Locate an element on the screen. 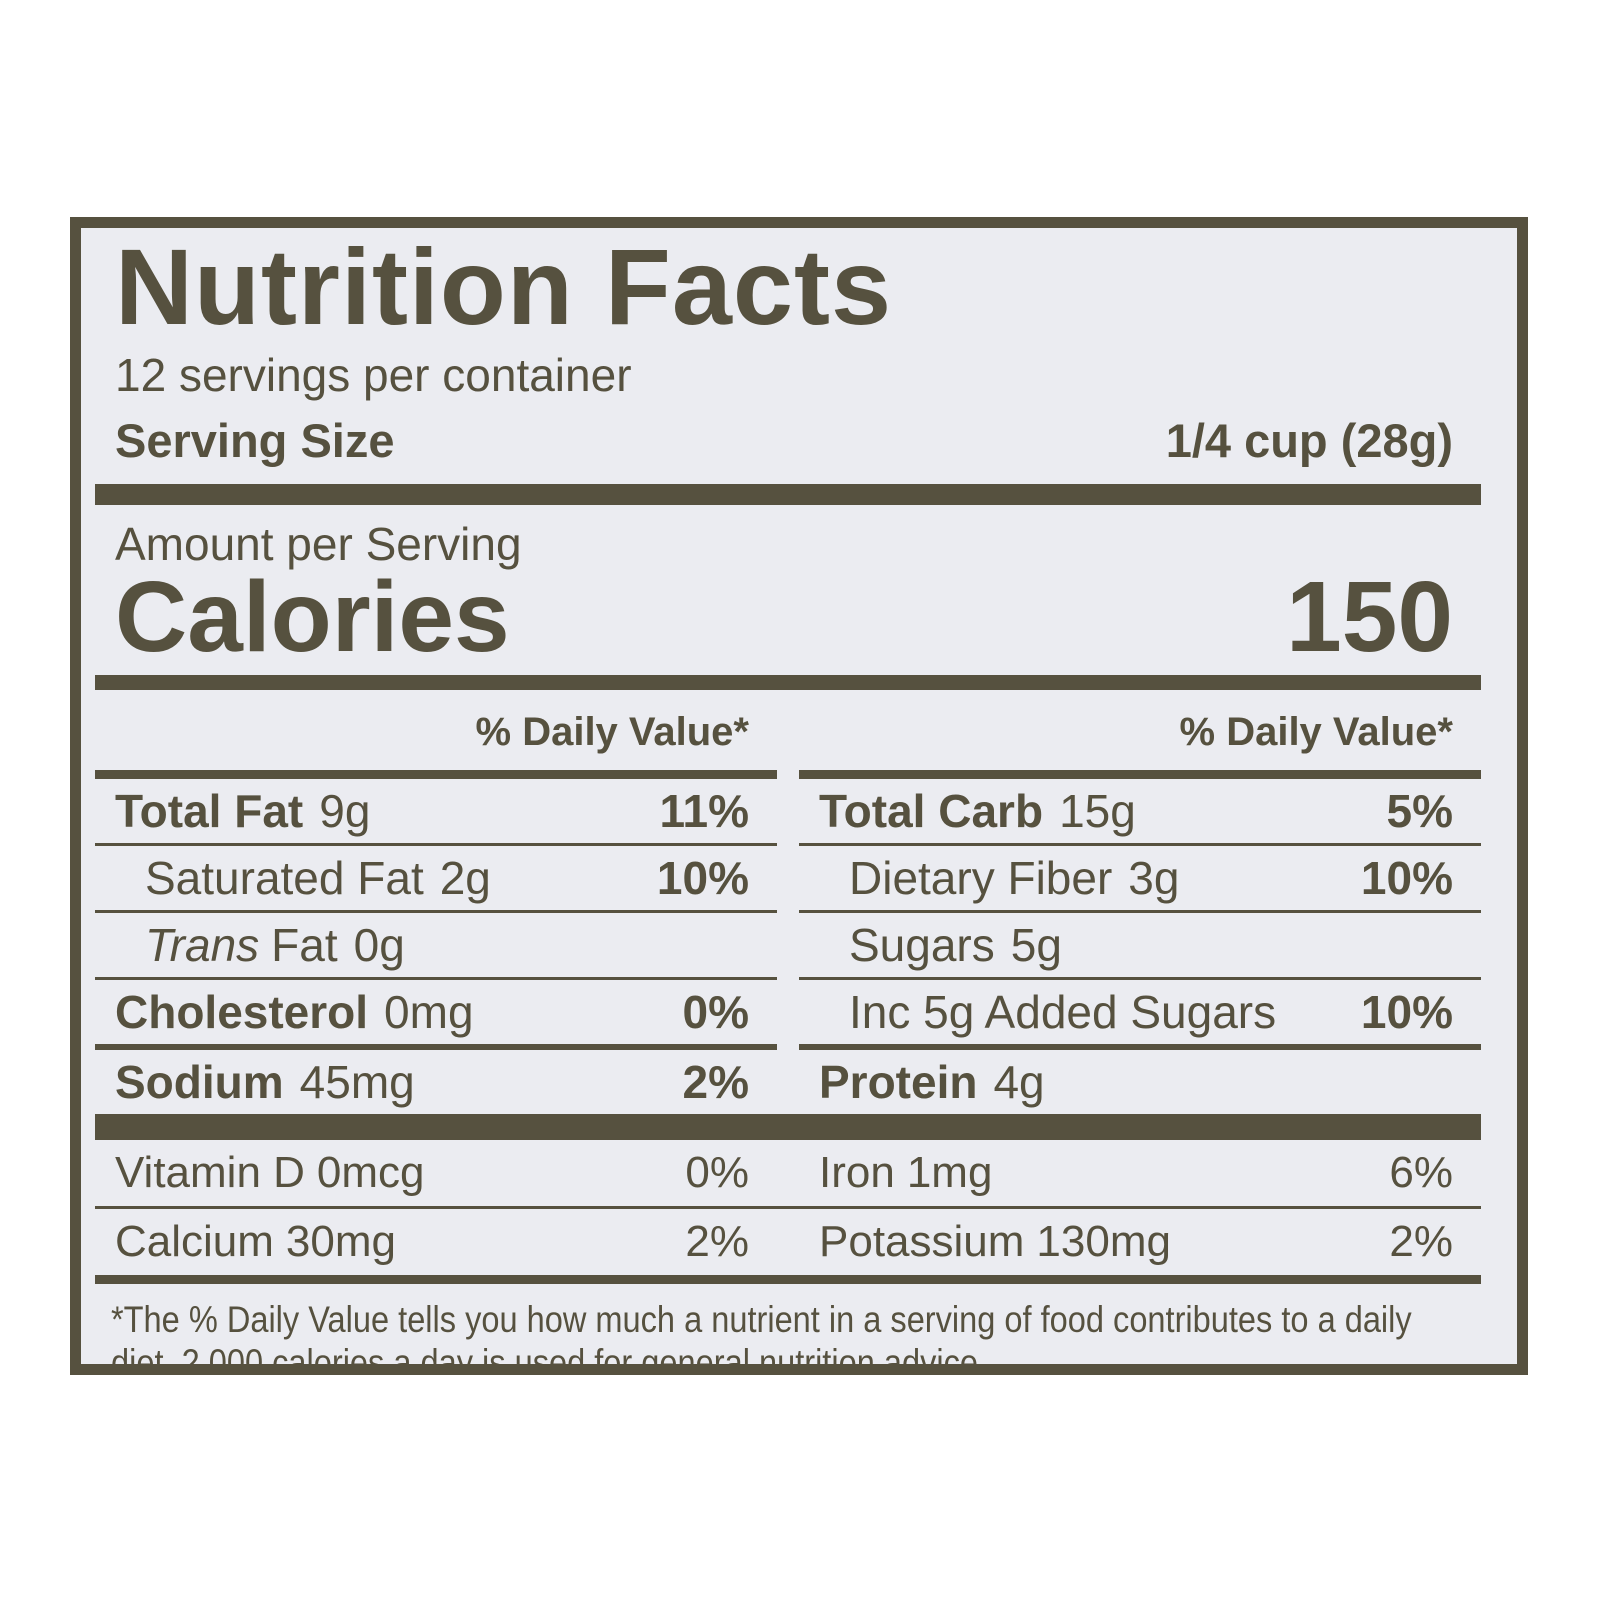 The width and height of the screenshot is (1600, 1600). nutrient-amount: 45mg is located at coordinates (357, 1081).